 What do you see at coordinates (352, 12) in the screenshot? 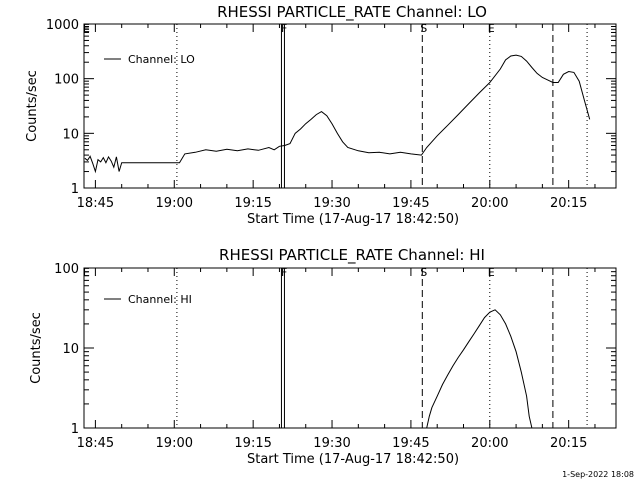
I see `chart-title: RHESSI PARTICLE_RATE Channel: LO` at bounding box center [352, 12].